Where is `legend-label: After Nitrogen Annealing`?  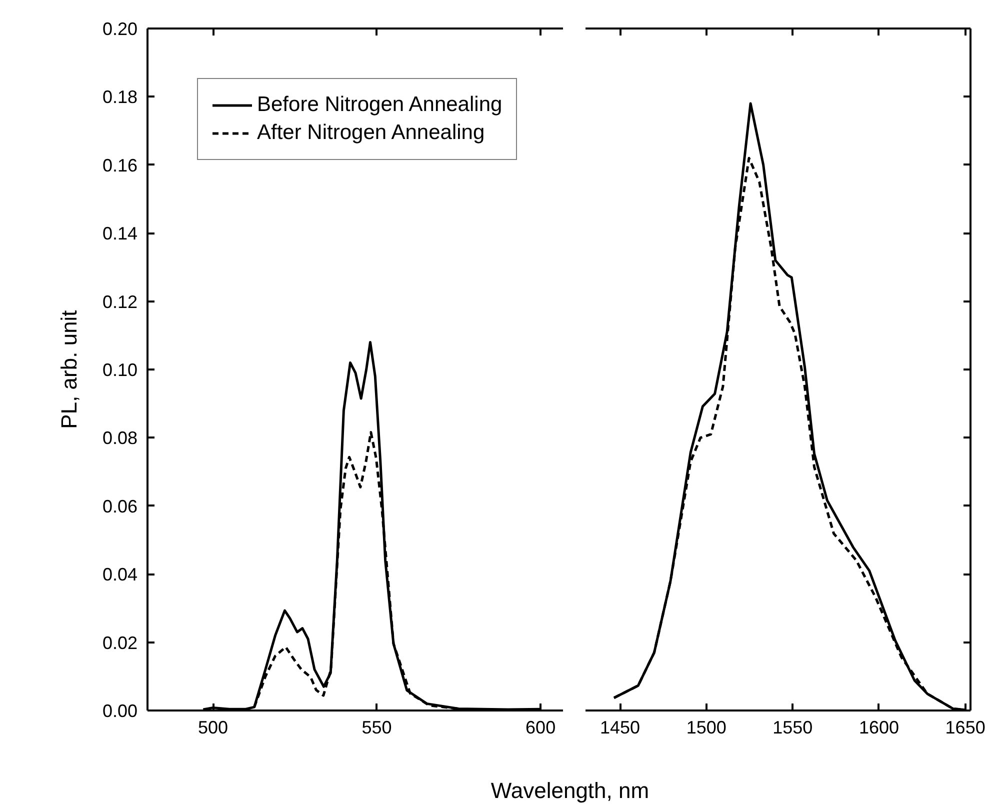
legend-label: After Nitrogen Annealing is located at coordinates (371, 133).